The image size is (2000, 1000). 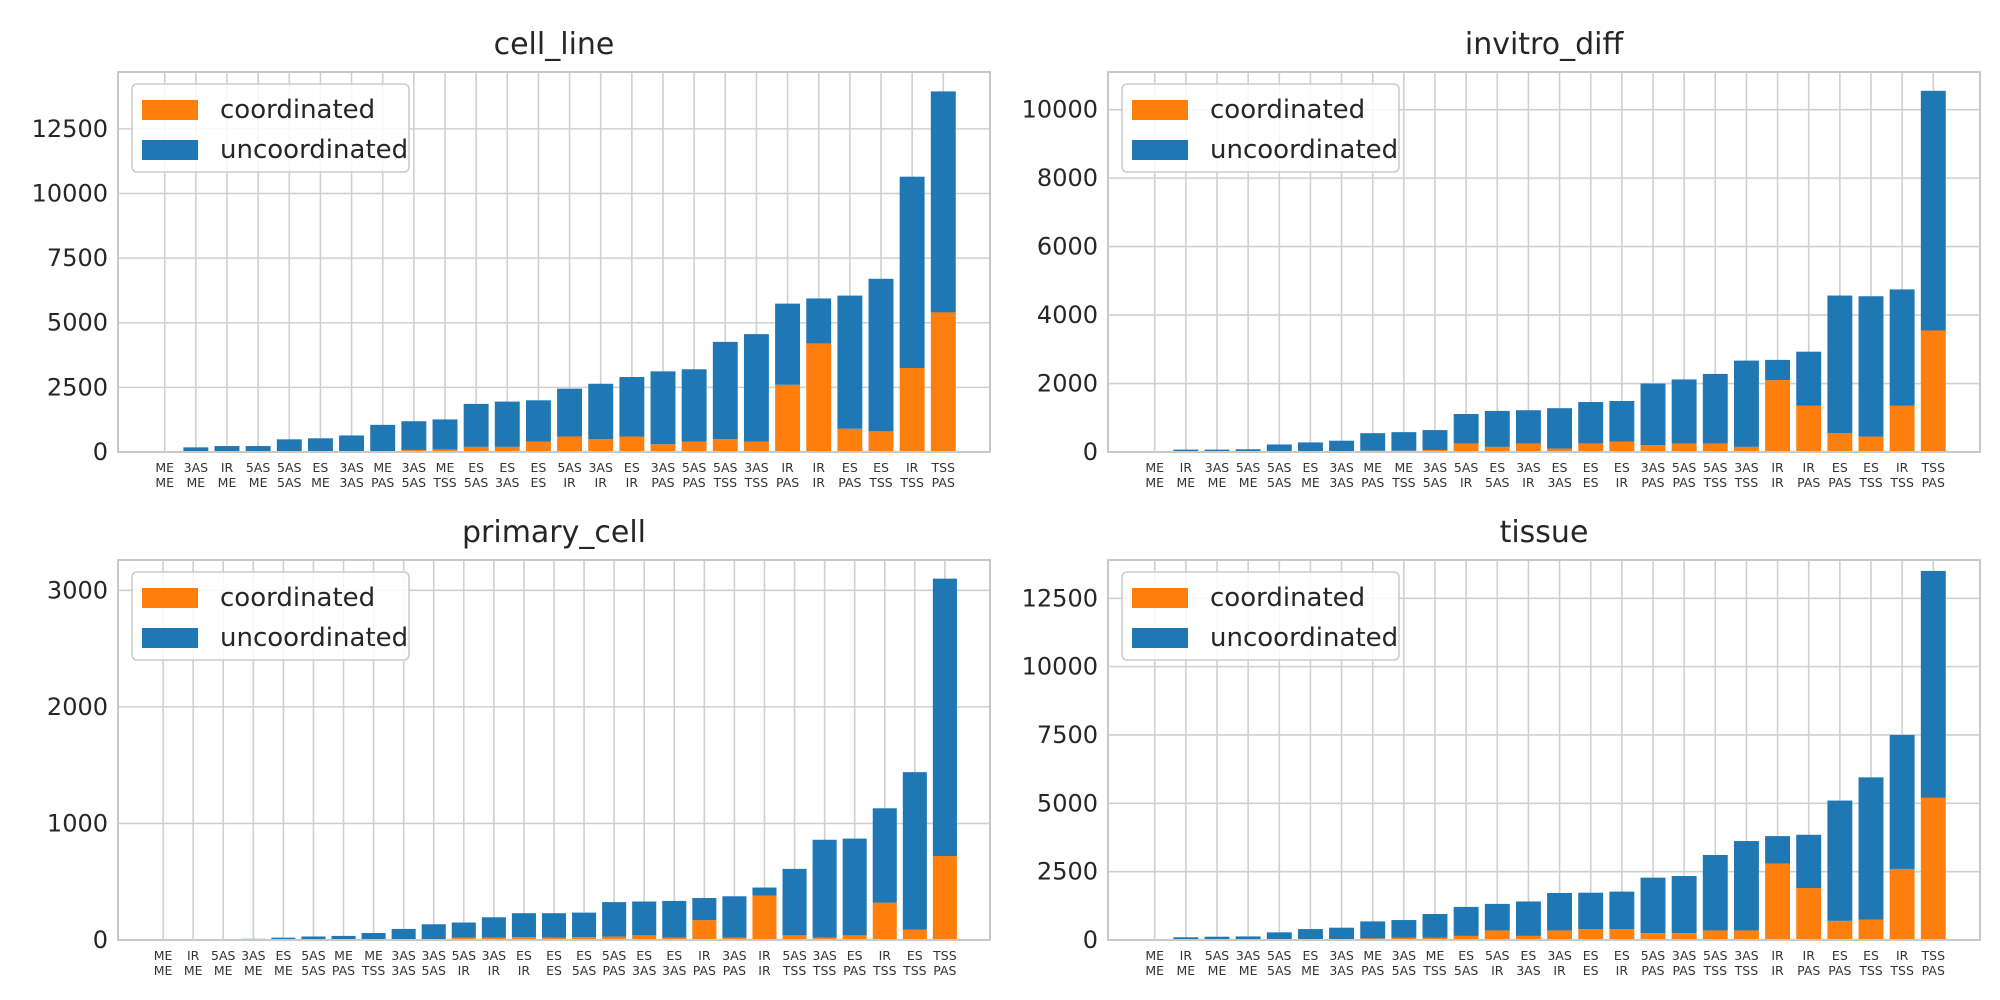 What do you see at coordinates (1808, 475) in the screenshot?
I see `x-tick-label: IR PAS` at bounding box center [1808, 475].